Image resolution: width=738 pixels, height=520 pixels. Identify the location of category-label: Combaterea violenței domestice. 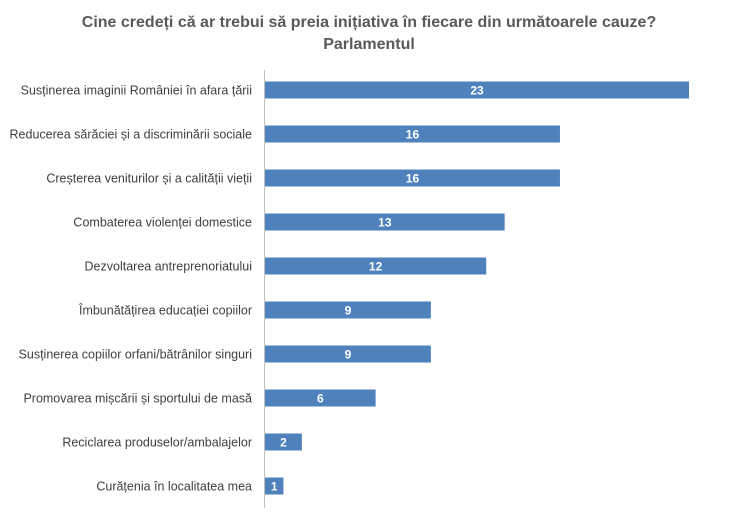
(162, 223).